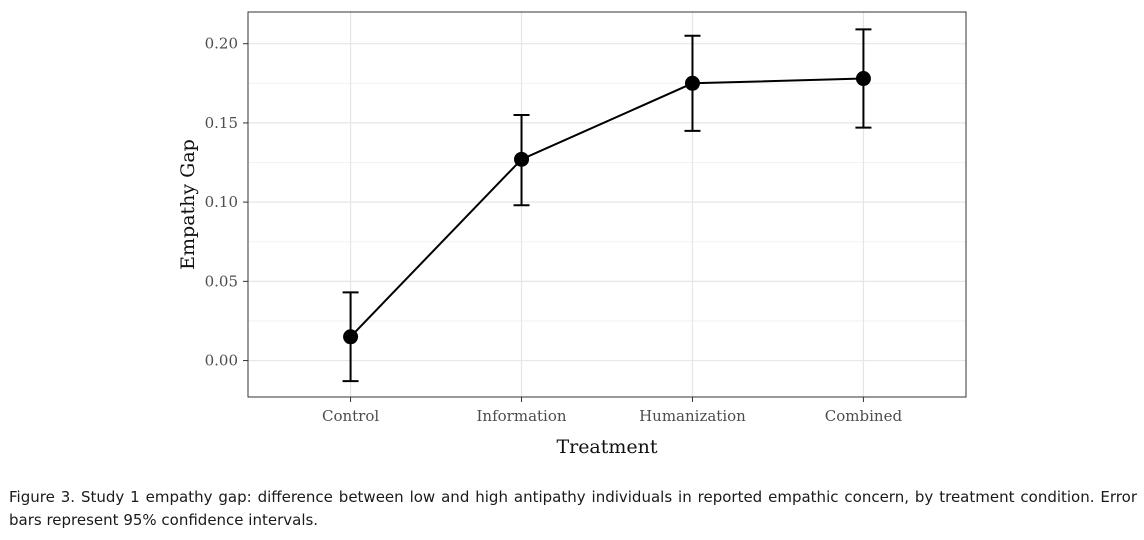 Image resolution: width=1144 pixels, height=540 pixels. I want to click on data-point-control, so click(351, 337).